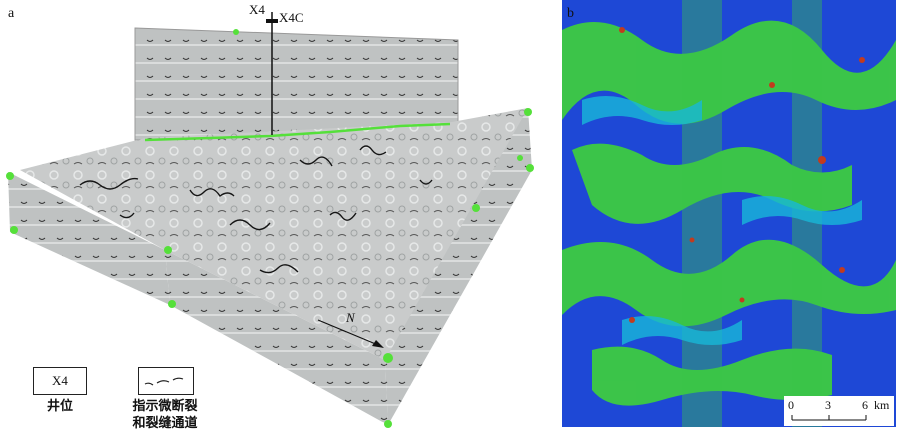 The height and width of the screenshot is (434, 899). I want to click on legend-well-box-text: X4, so click(60, 380).